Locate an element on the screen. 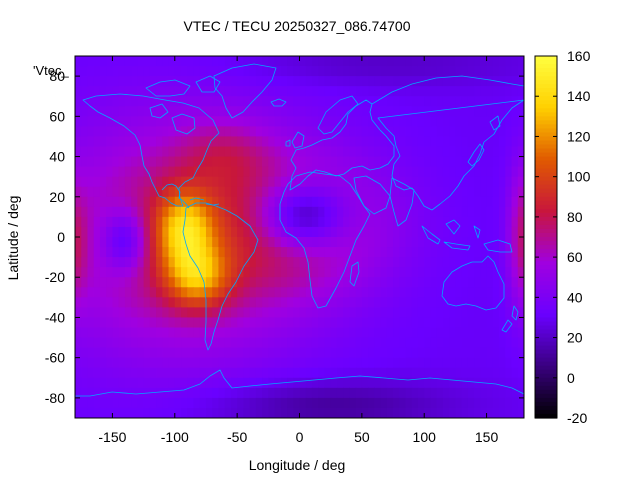 The image size is (640, 480). coast-antarctica is located at coordinates (299, 393).